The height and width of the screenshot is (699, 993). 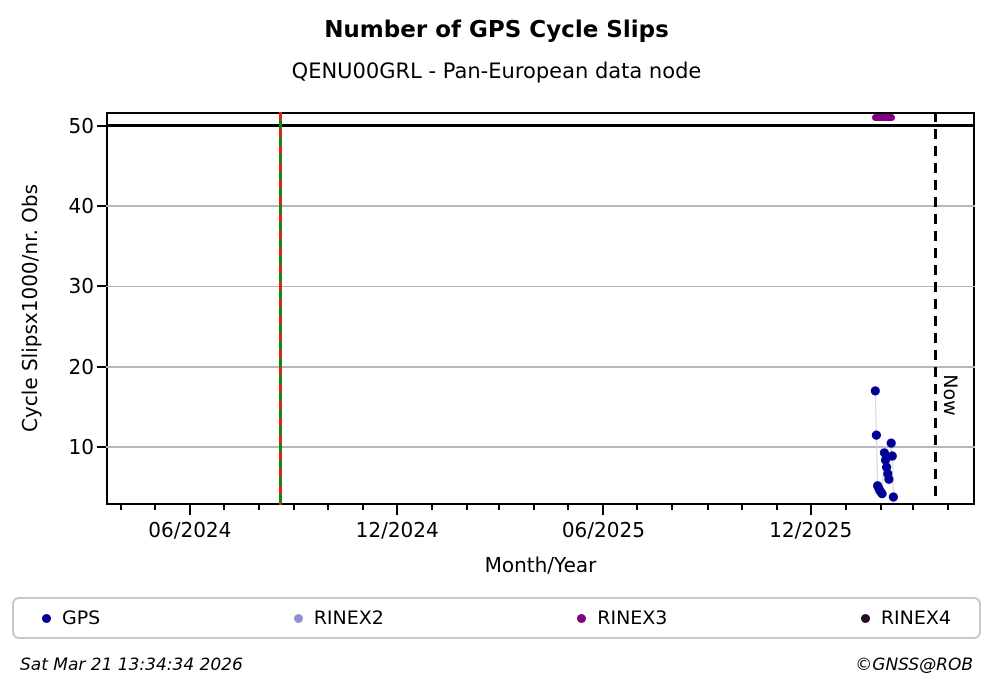 I want to click on x-tick-label: 12/2025, so click(x=811, y=530).